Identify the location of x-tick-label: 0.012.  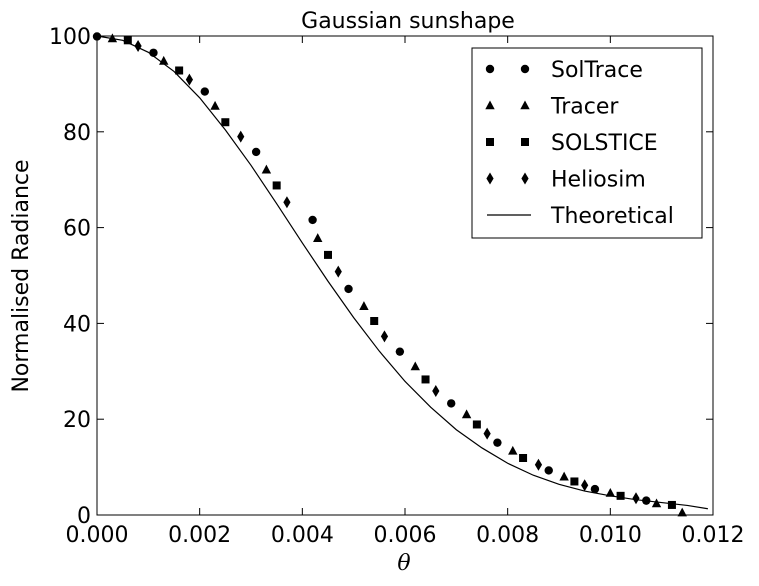
(713, 535).